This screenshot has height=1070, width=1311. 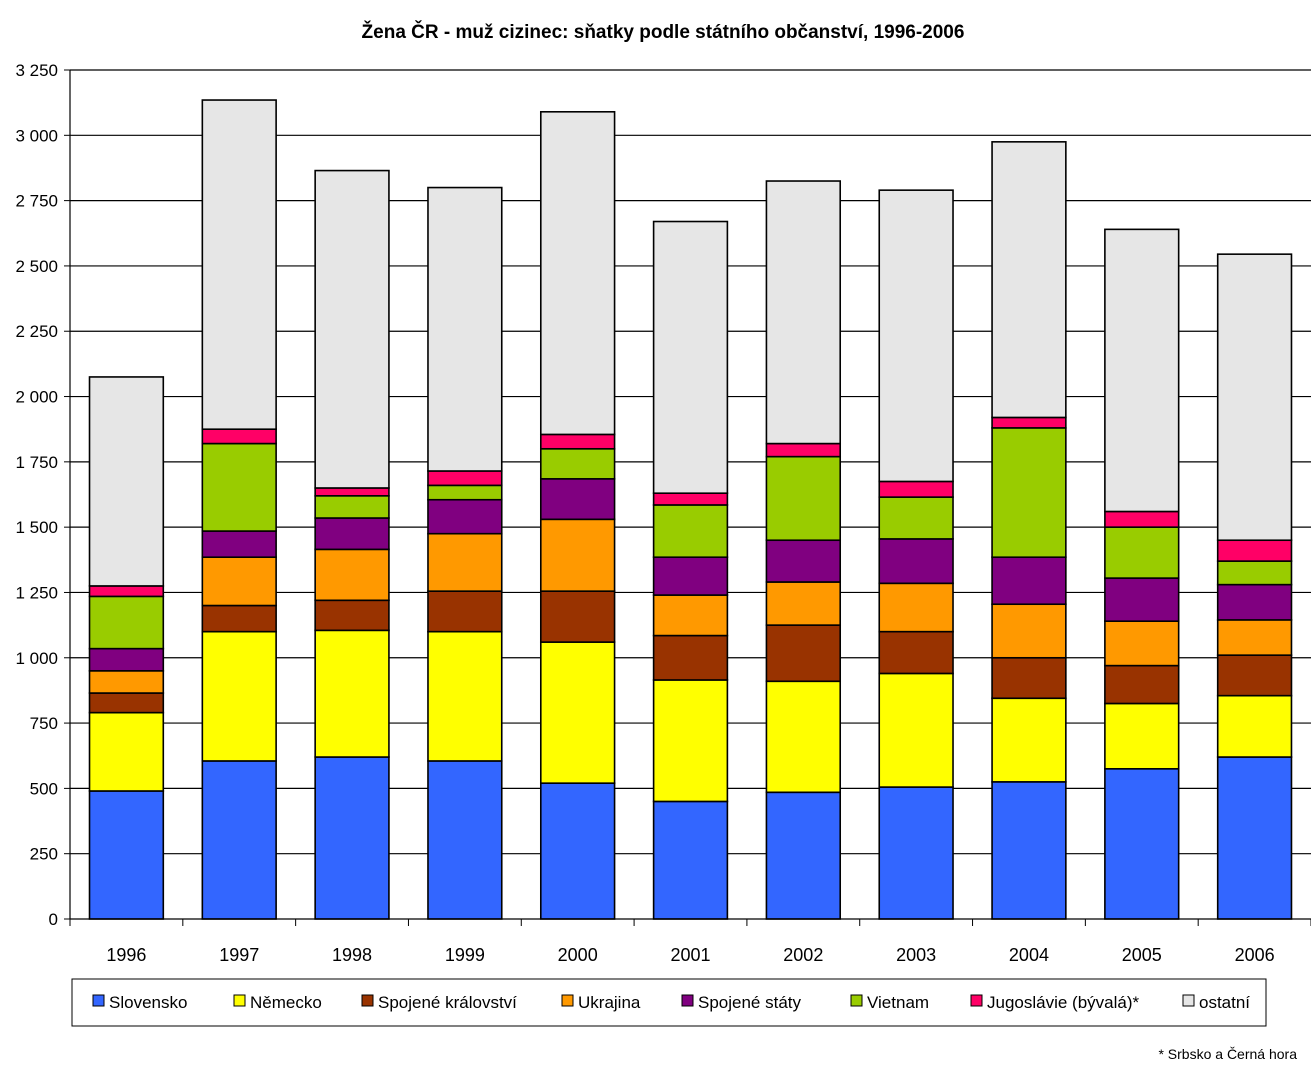 I want to click on y-tick-label: 1 500, so click(x=36, y=527).